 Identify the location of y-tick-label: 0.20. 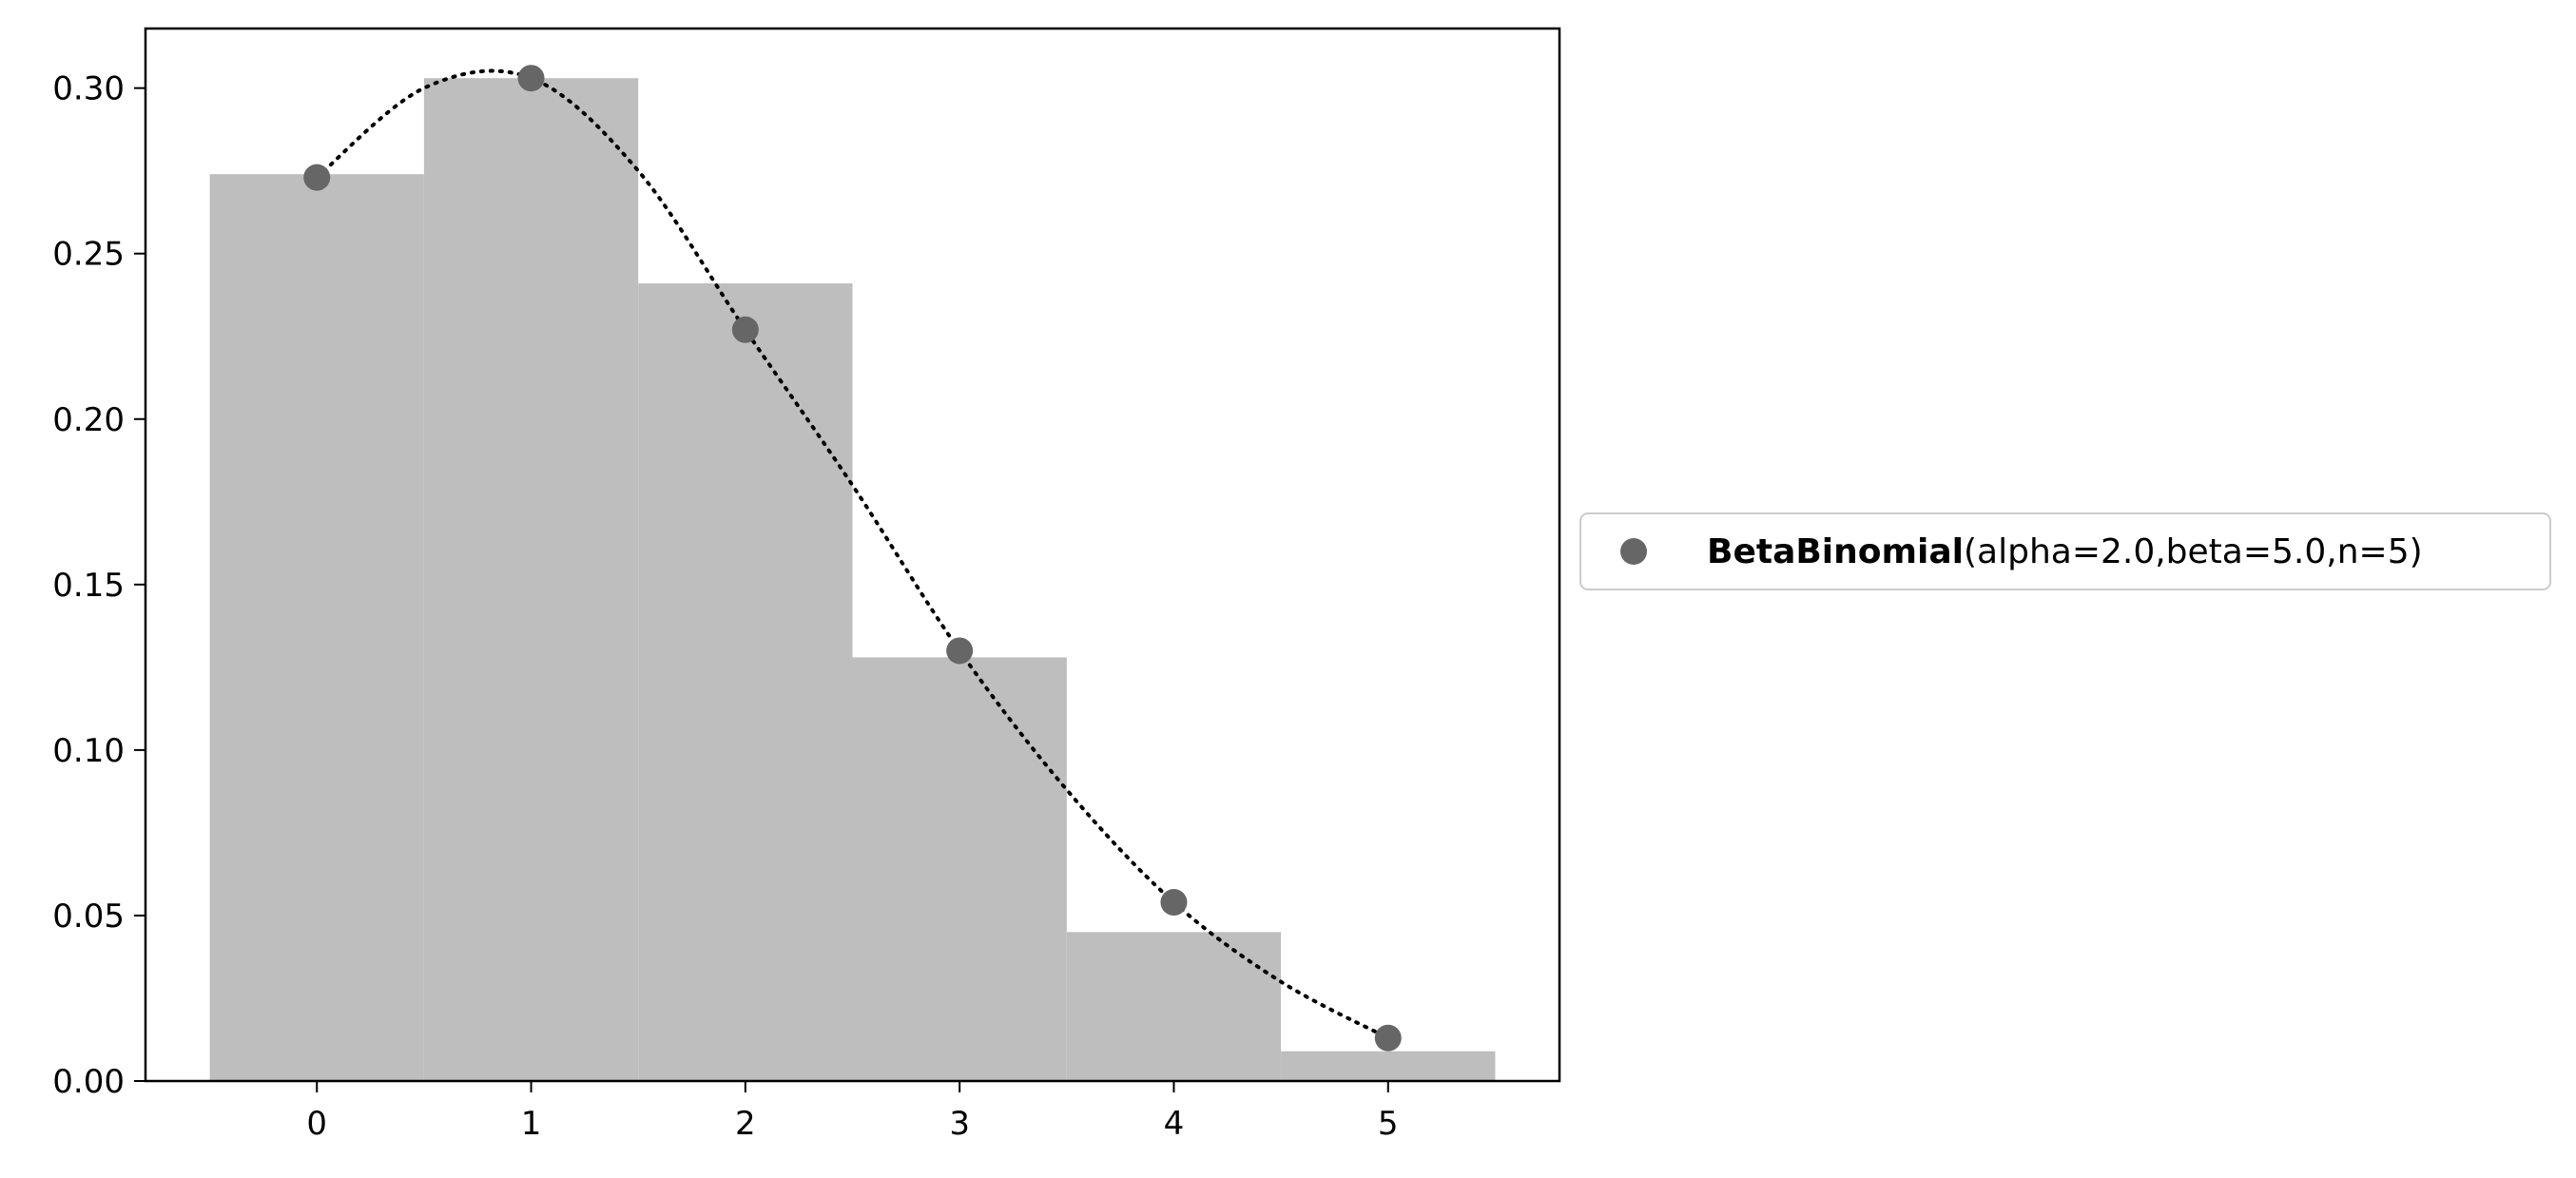
(88, 420).